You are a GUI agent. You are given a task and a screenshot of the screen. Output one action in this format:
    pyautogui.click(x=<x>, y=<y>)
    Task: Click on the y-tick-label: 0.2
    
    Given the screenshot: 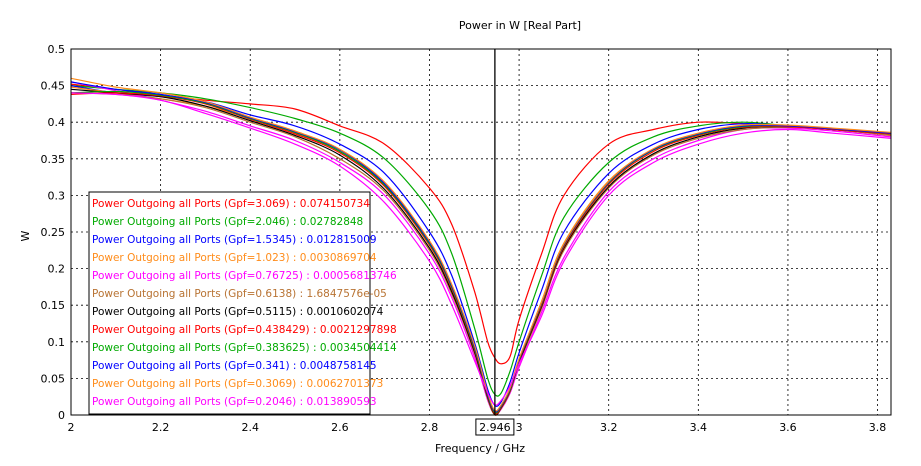 What is the action you would take?
    pyautogui.click(x=57, y=269)
    